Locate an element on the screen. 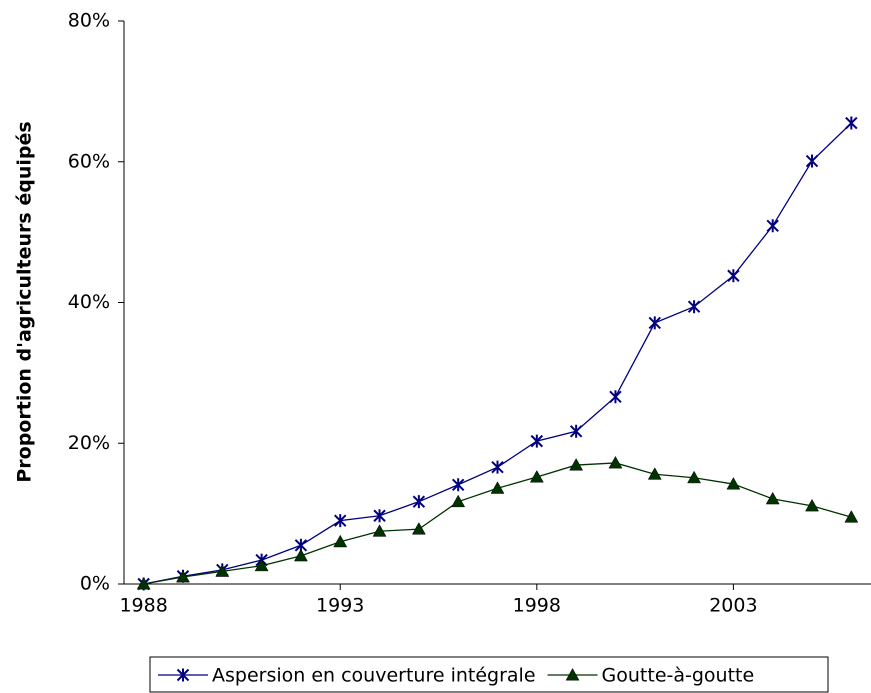  x-tick-label: 2003 is located at coordinates (733, 606).